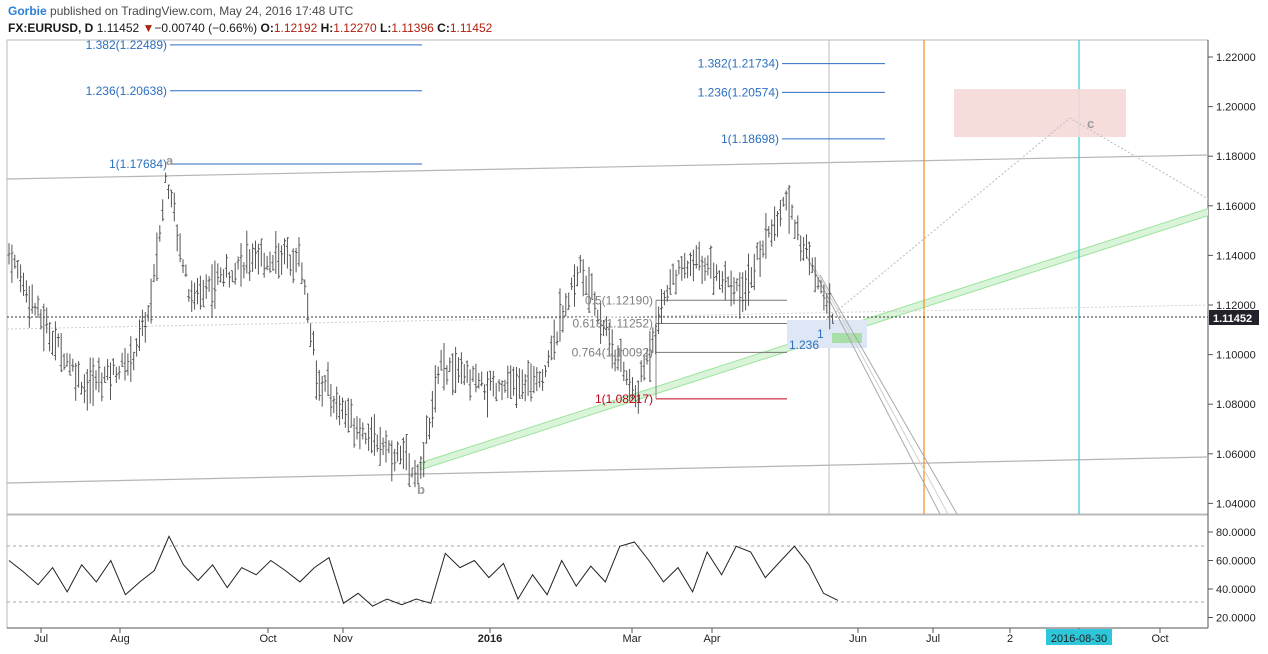  What do you see at coordinates (607, 167) in the screenshot?
I see `channel-upper-line` at bounding box center [607, 167].